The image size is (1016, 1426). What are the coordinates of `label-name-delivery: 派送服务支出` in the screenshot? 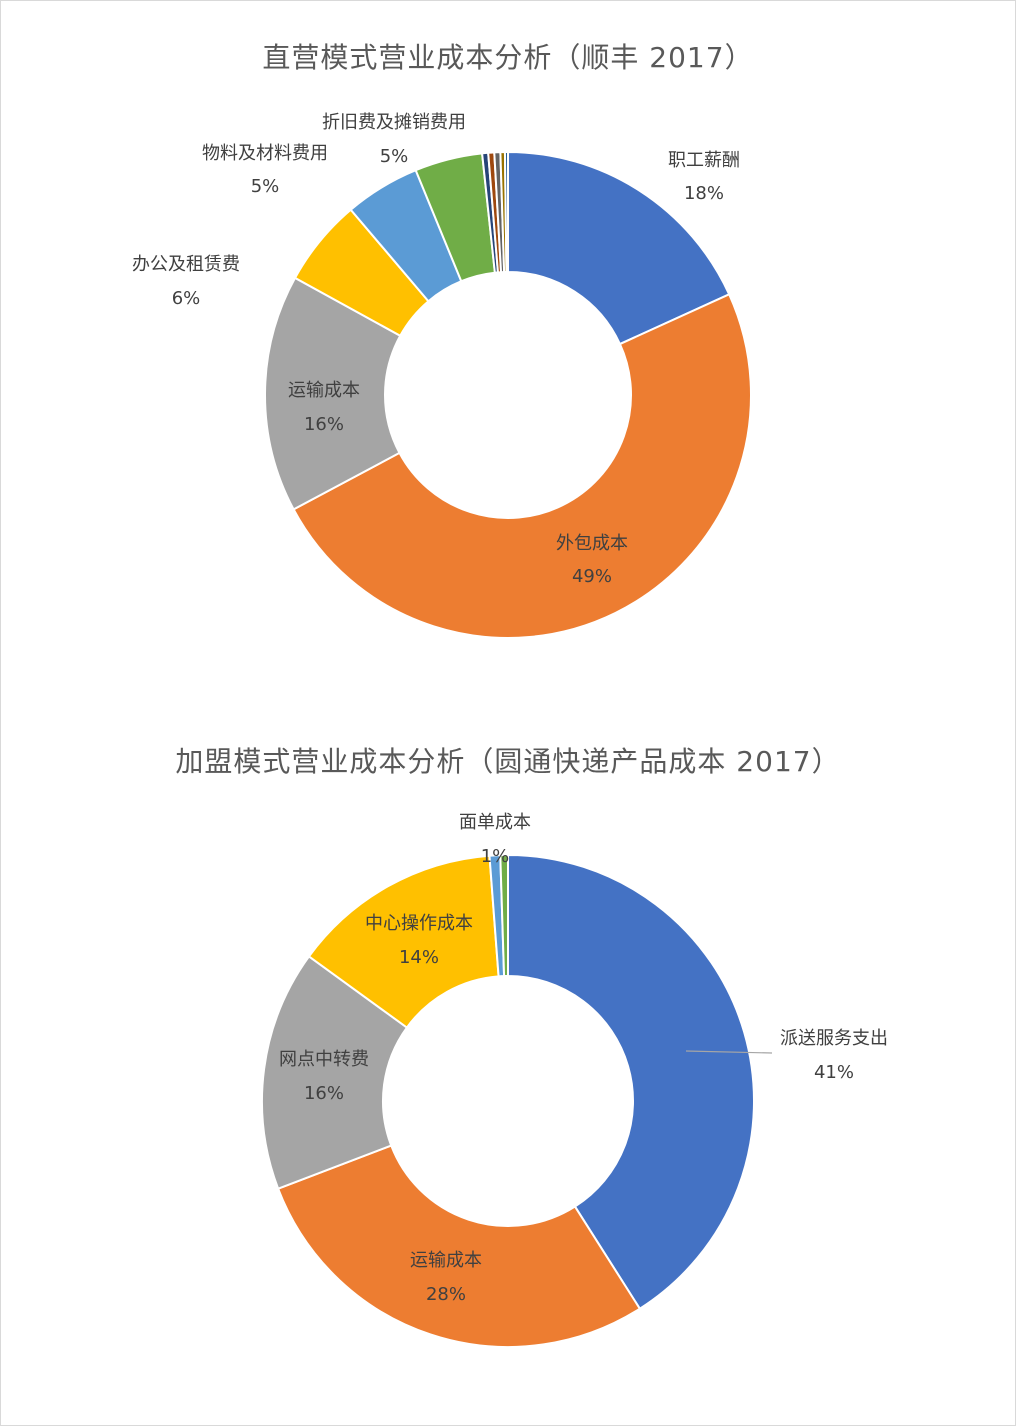 It's located at (834, 1038).